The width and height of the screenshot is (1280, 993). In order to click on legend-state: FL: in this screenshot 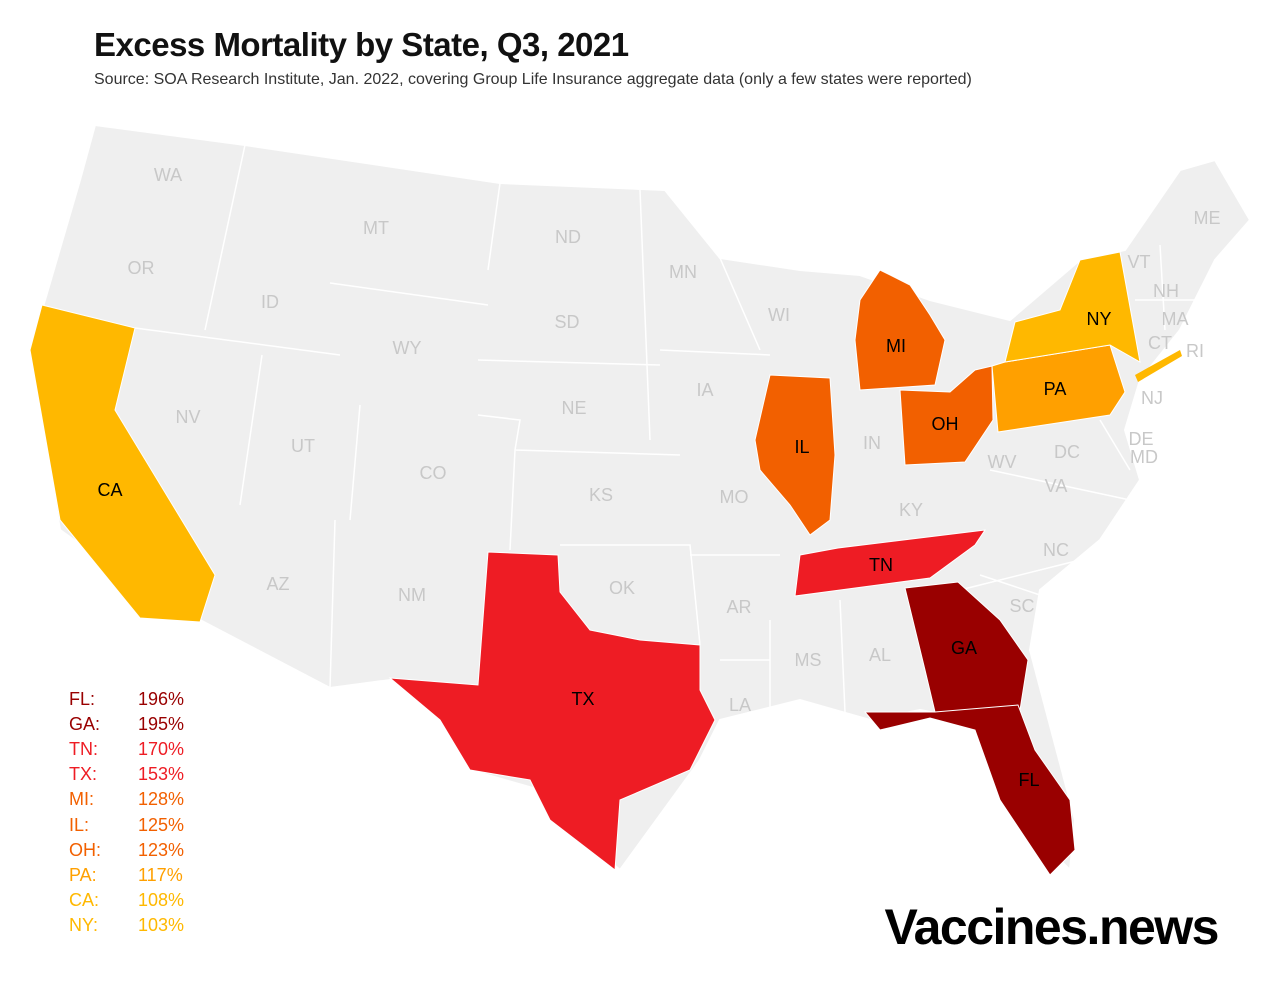, I will do `click(82, 699)`.